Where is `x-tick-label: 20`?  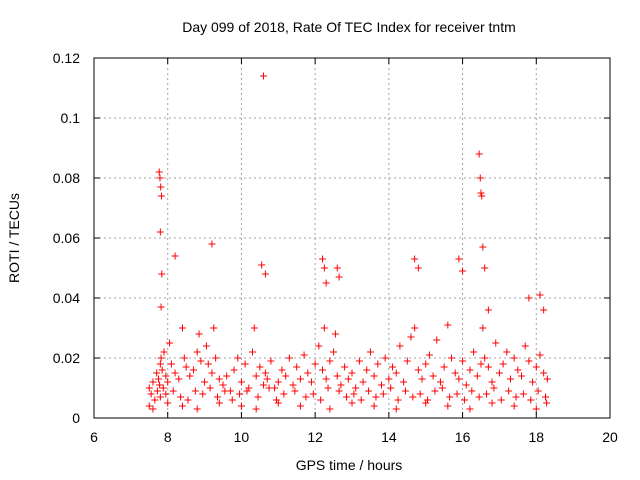
x-tick-label: 20 is located at coordinates (610, 437).